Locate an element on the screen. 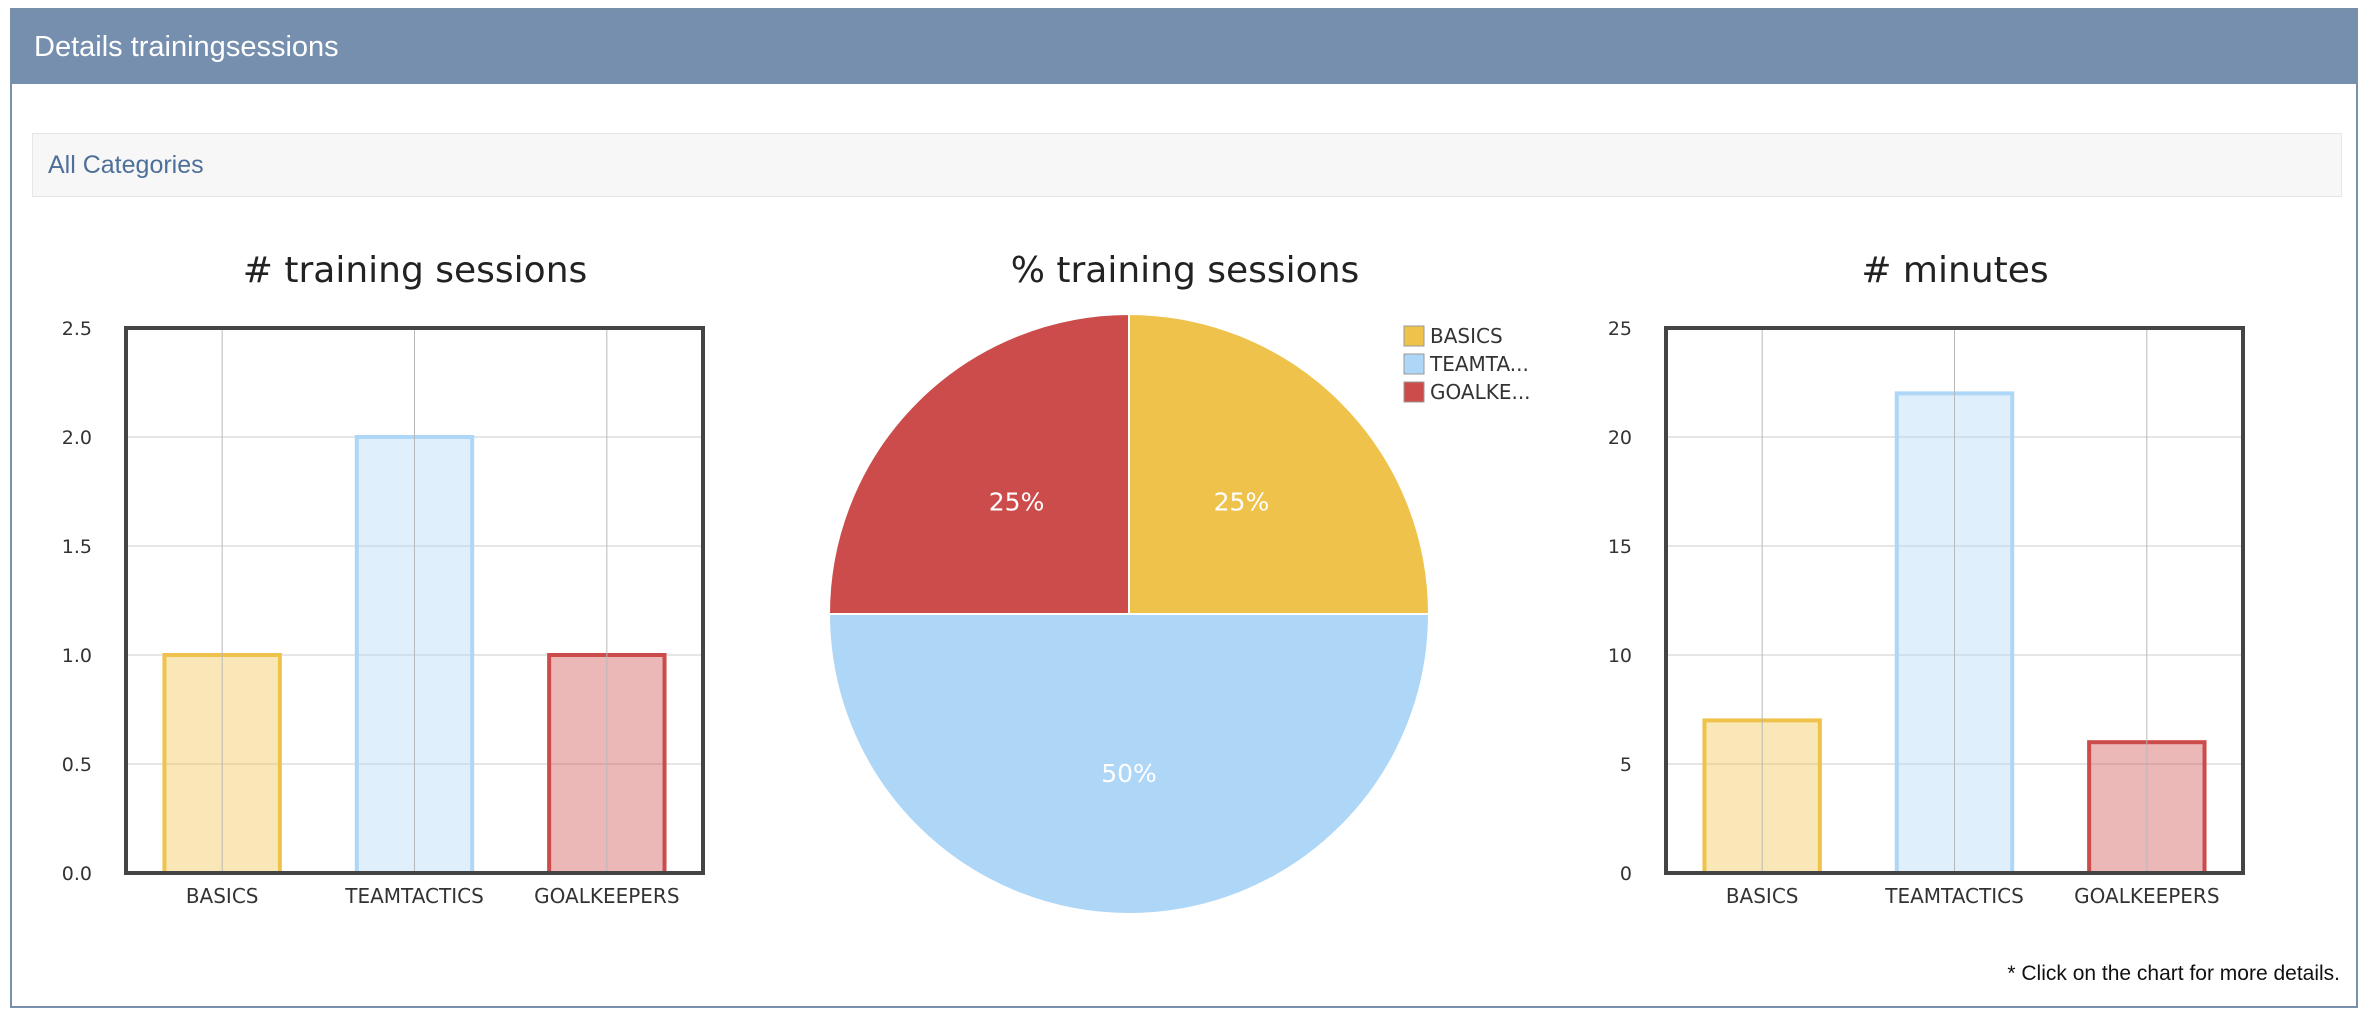 The image size is (2370, 1022). y-tick-label: 25 is located at coordinates (1620, 329).